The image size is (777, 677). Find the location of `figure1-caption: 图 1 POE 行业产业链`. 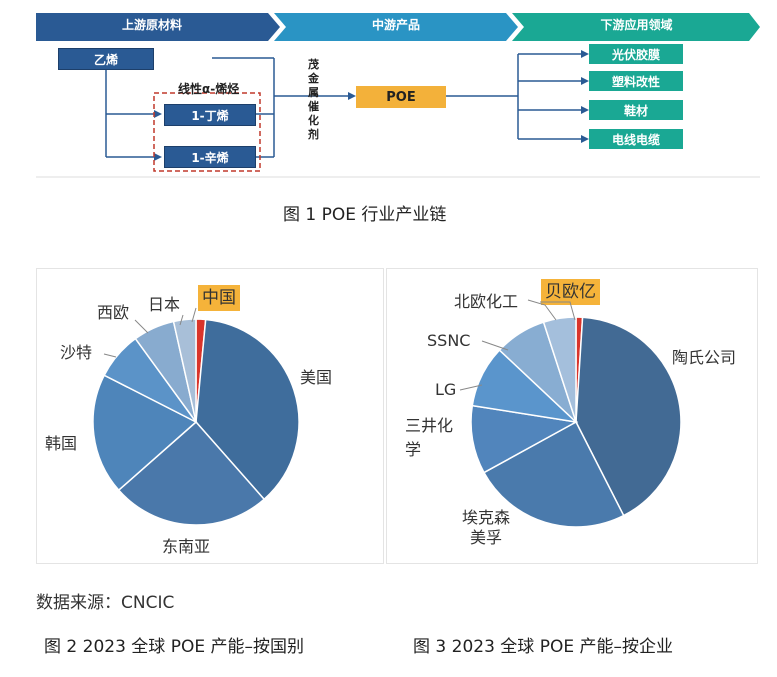

figure1-caption: 图 1 POE 行业产业链 is located at coordinates (365, 215).